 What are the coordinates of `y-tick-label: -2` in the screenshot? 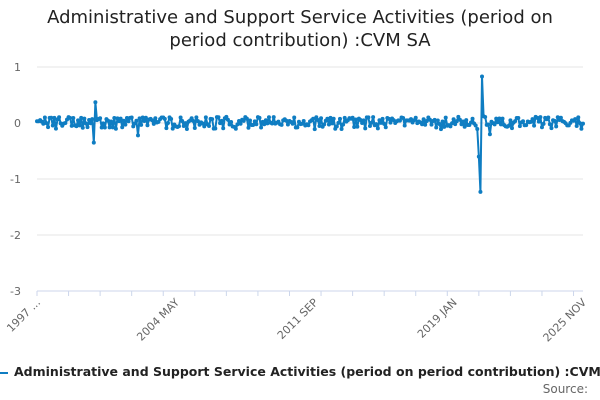 It's located at (15, 235).